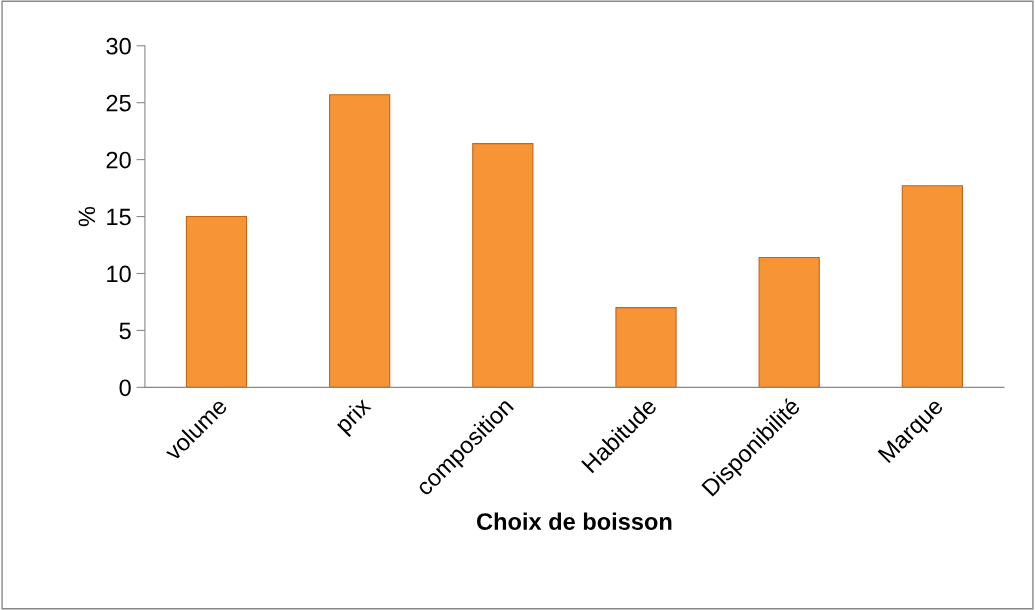  I want to click on y-axis-title: %, so click(87, 216).